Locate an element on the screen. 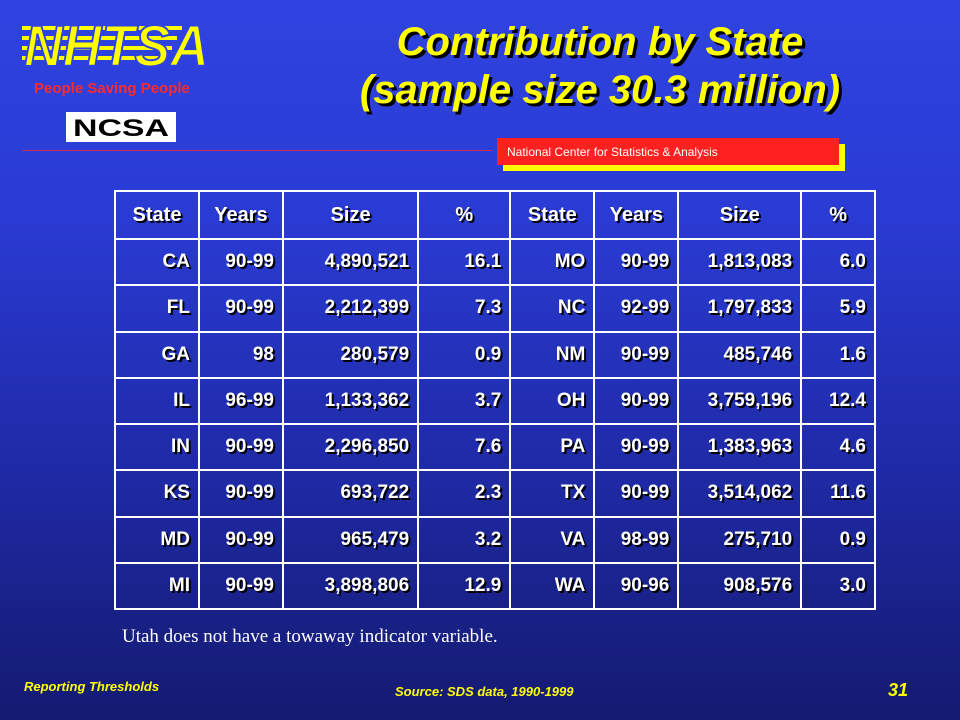 This screenshot has height=720, width=960. nhtsa-logo: NHTSA is located at coordinates (116, 46).